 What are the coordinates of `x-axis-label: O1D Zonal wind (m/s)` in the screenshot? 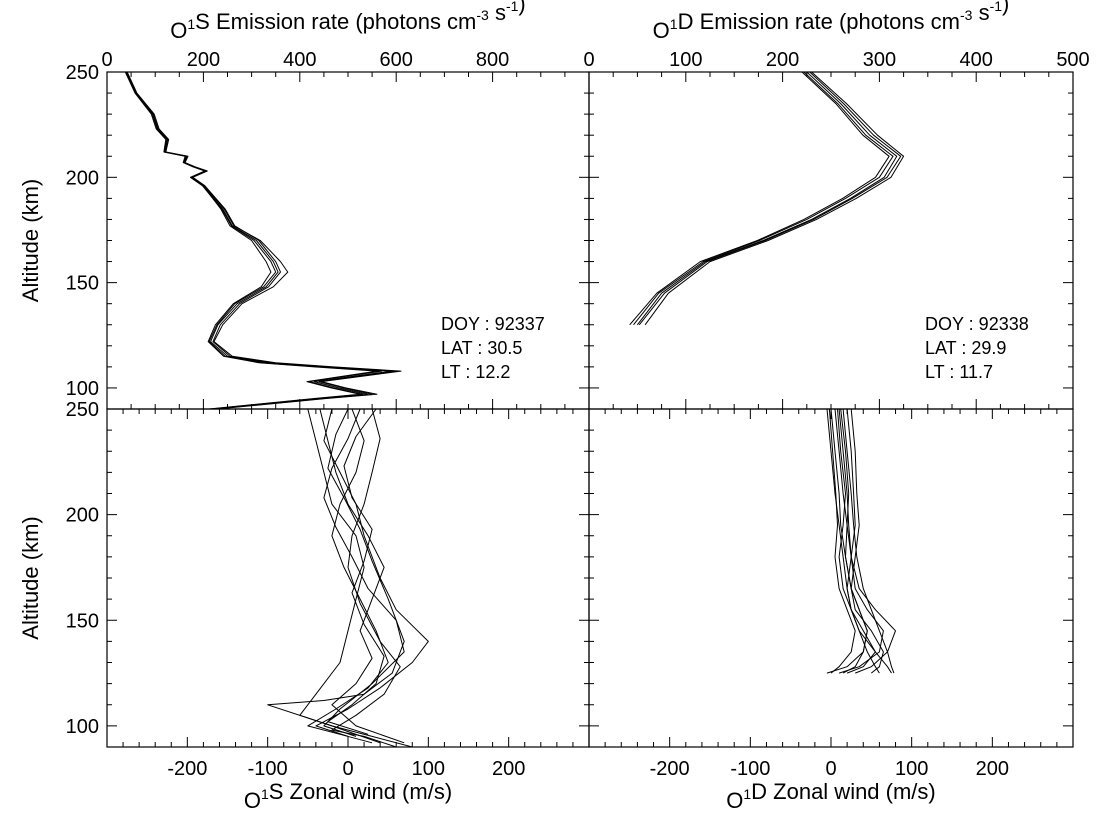 It's located at (831, 796).